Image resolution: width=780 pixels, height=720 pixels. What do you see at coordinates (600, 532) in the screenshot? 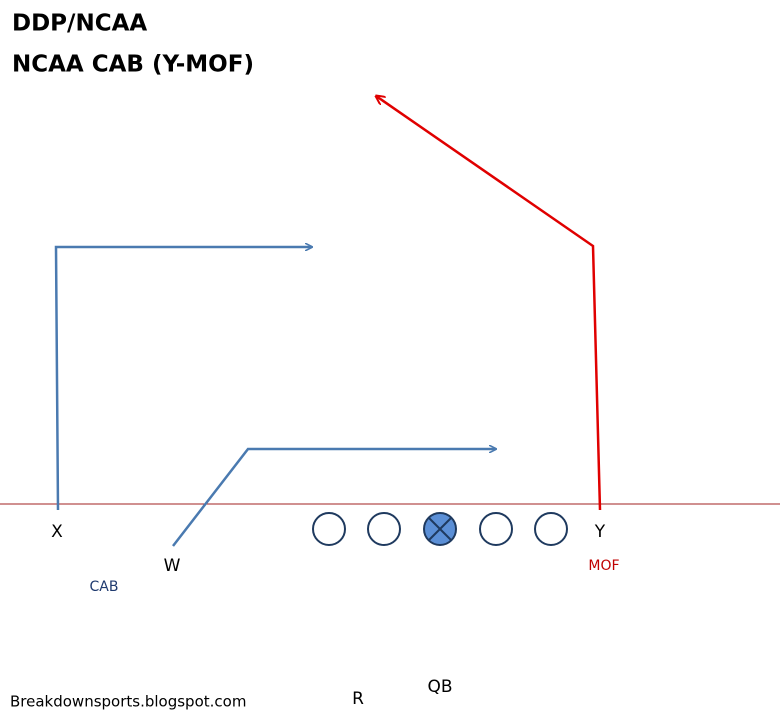
I see `player-label: Y` at bounding box center [600, 532].